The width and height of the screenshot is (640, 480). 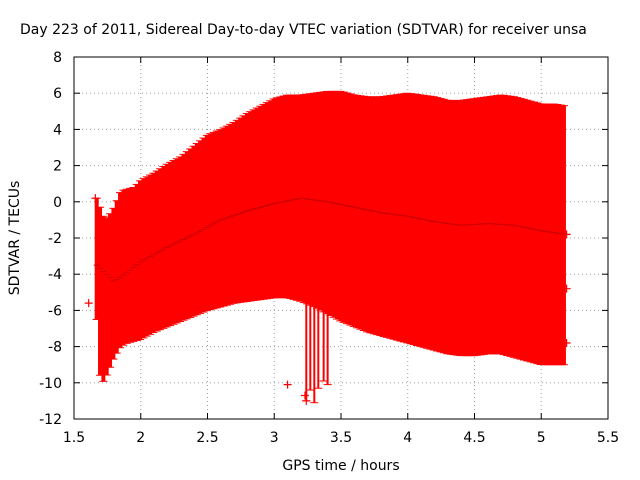 What do you see at coordinates (340, 466) in the screenshot?
I see `x-axis-label: GPS time / hours` at bounding box center [340, 466].